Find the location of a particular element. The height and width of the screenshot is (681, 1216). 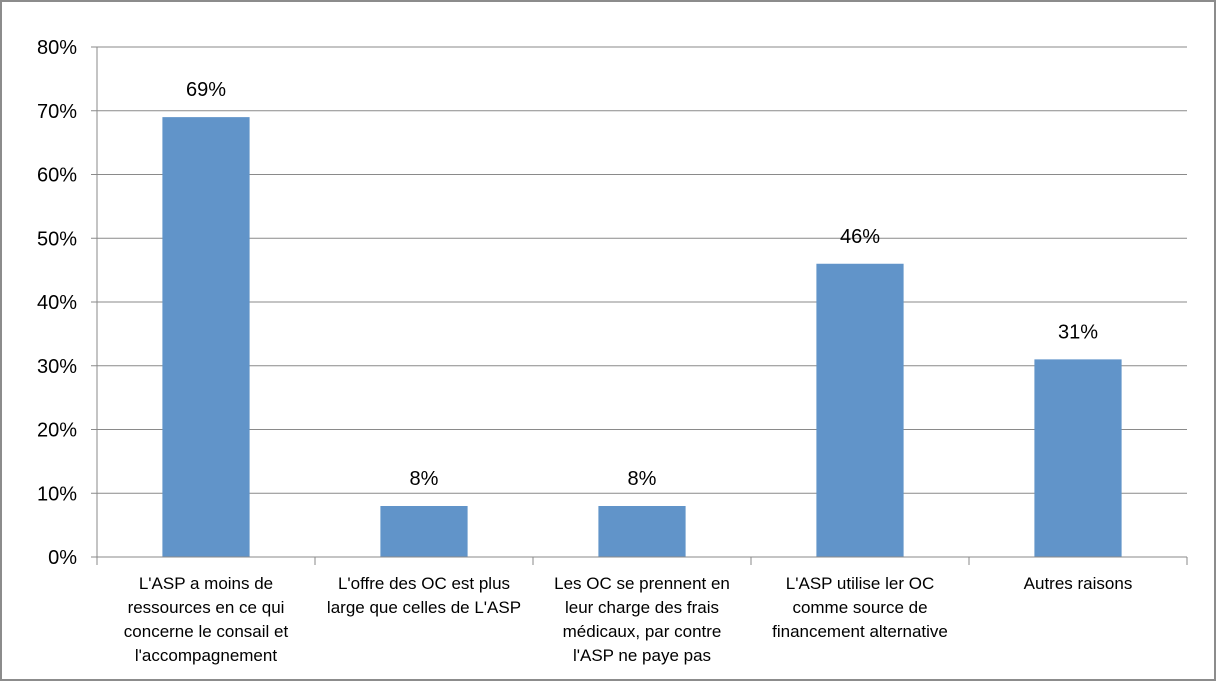

y-tick-label: 70% is located at coordinates (57, 112).